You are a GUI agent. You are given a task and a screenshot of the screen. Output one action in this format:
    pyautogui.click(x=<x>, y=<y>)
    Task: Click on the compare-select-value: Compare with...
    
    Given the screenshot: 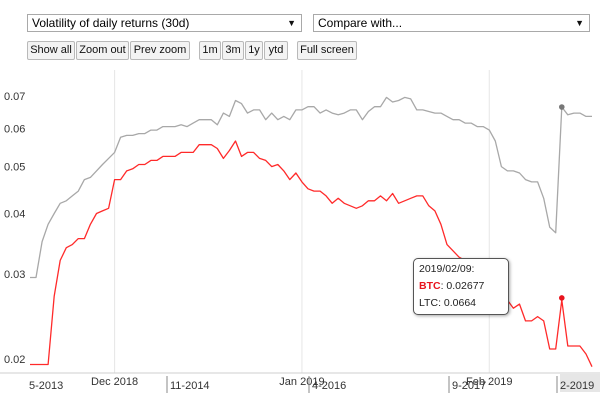 What is the action you would take?
    pyautogui.click(x=360, y=23)
    